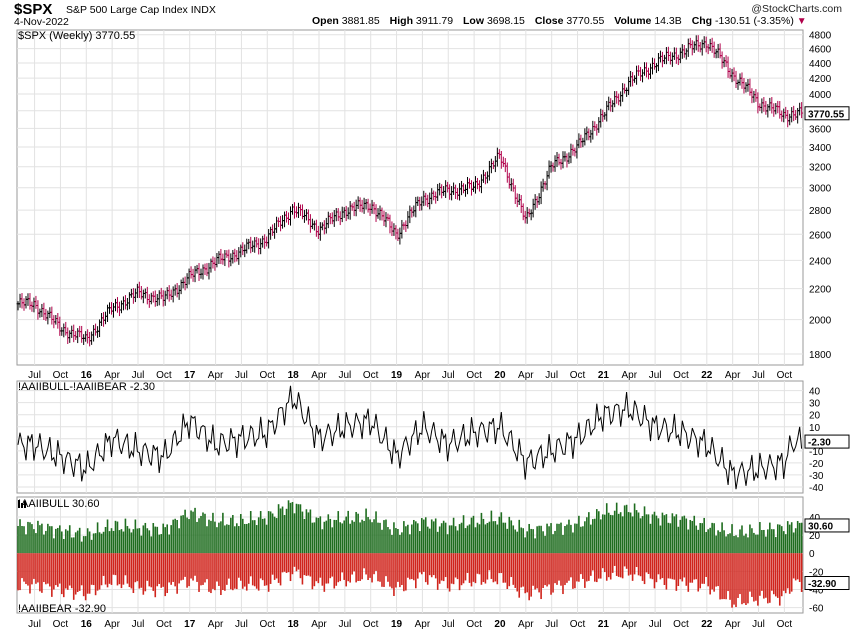 This screenshot has width=850, height=633. What do you see at coordinates (819, 443) in the screenshot?
I see `spread-last-value: -2.30` at bounding box center [819, 443].